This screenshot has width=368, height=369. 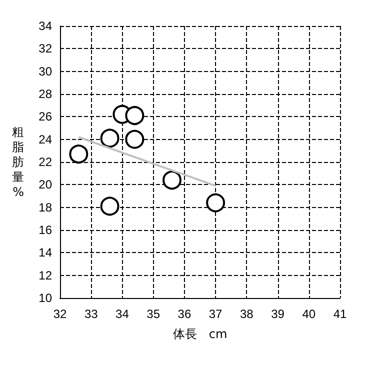 What do you see at coordinates (215, 314) in the screenshot?
I see `x-tick-label: 37` at bounding box center [215, 314].